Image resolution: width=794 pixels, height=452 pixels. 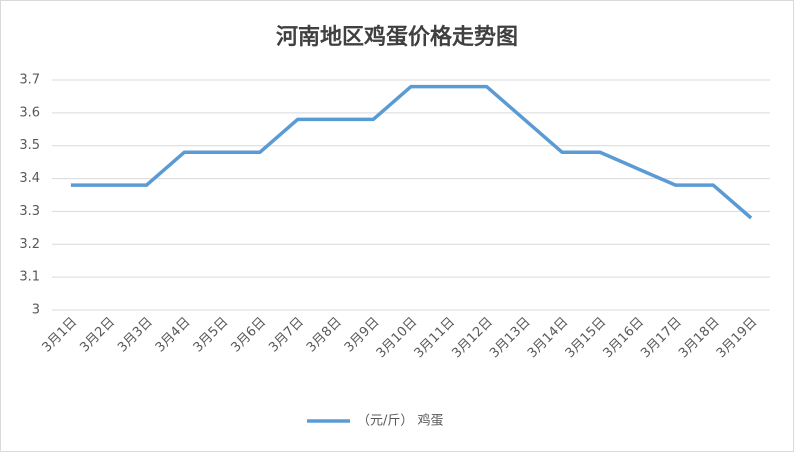 What do you see at coordinates (29, 277) in the screenshot?
I see `y-tick-label: 3.1` at bounding box center [29, 277].